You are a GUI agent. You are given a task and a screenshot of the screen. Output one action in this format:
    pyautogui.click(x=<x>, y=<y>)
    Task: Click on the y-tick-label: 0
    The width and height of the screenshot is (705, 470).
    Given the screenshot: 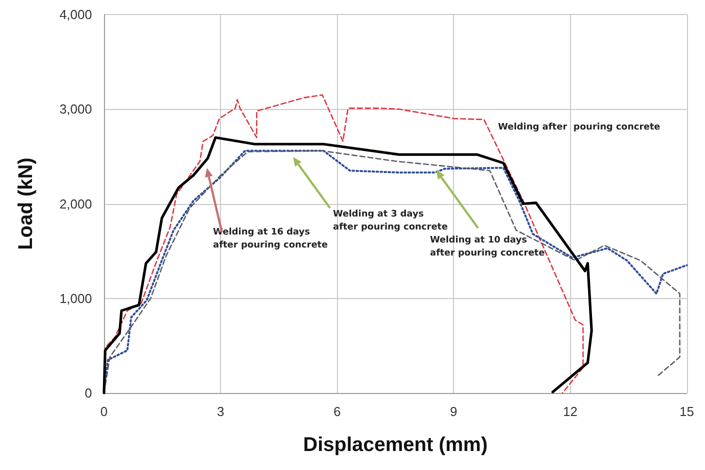 What is the action you would take?
    pyautogui.click(x=88, y=393)
    